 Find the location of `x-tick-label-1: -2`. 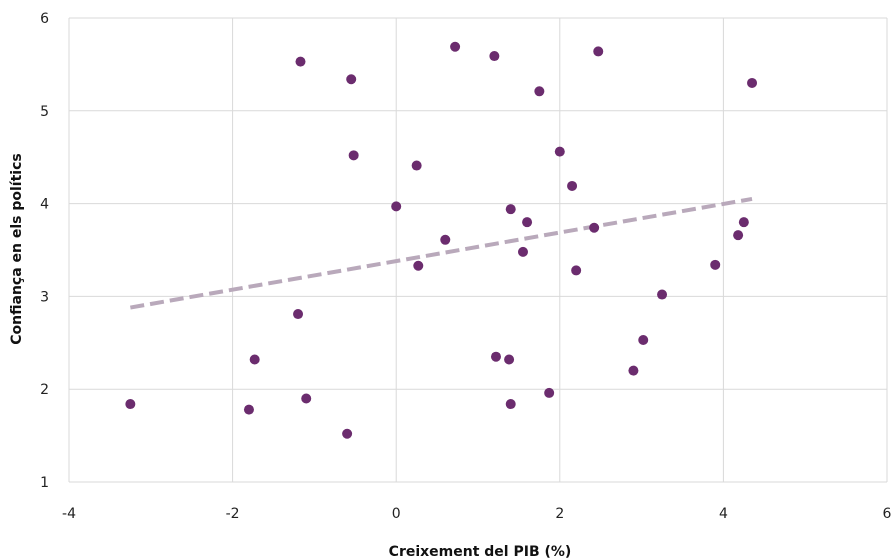

x-tick-label-1: -2 is located at coordinates (233, 514).